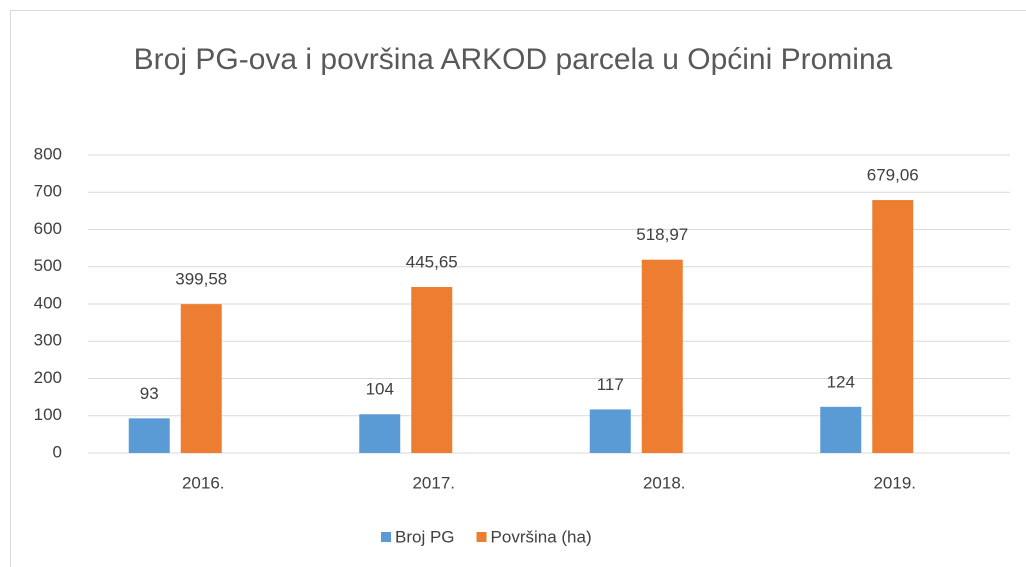  Describe the element at coordinates (841, 381) in the screenshot. I see `data-label: 124` at that location.